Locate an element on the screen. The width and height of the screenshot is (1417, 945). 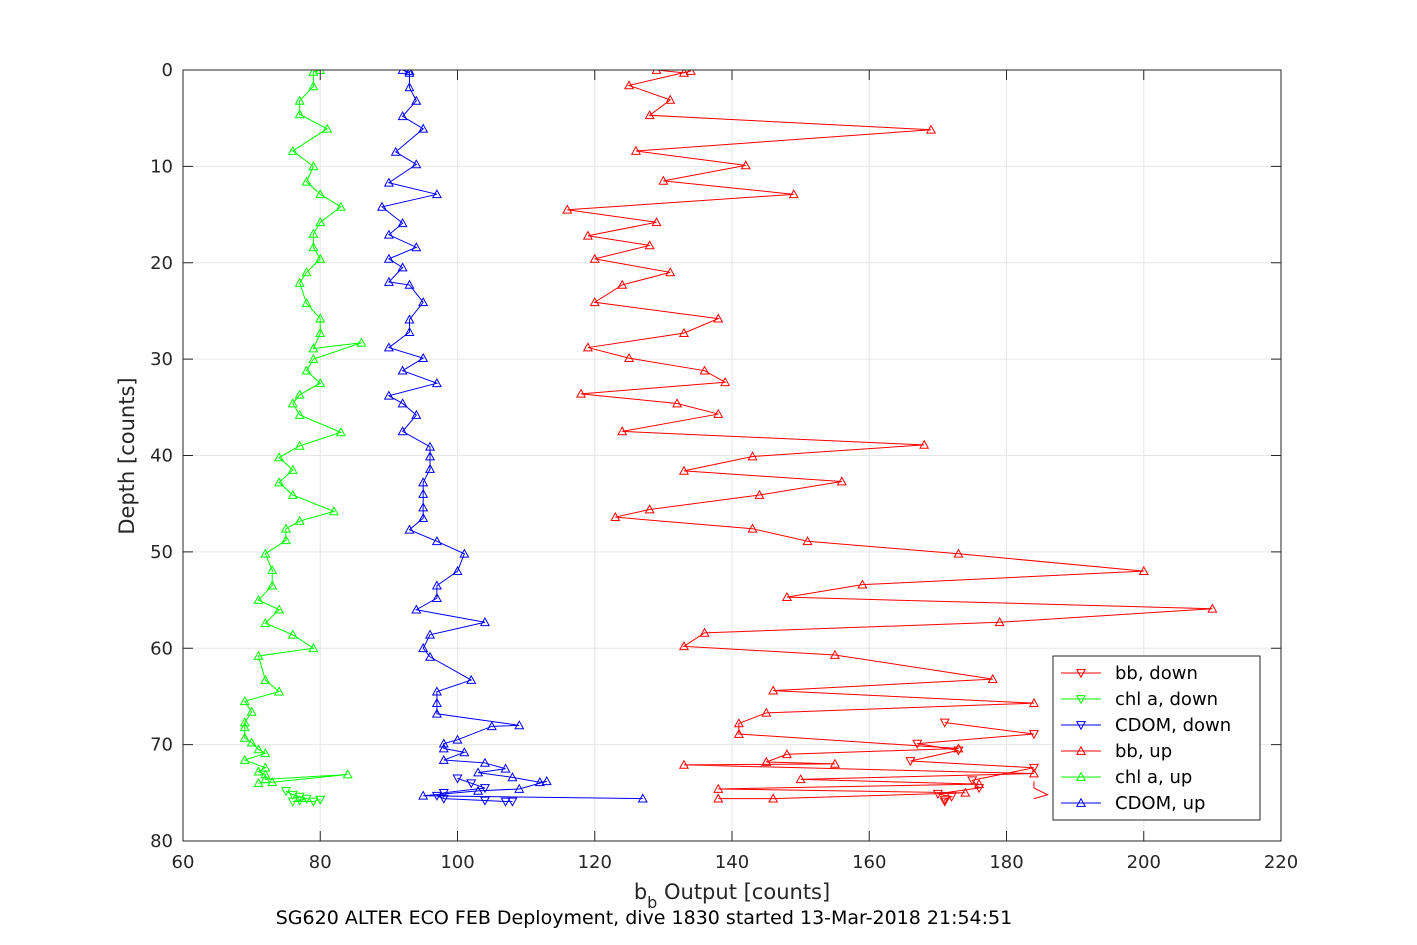
x-tick-label: 220 is located at coordinates (1281, 862).